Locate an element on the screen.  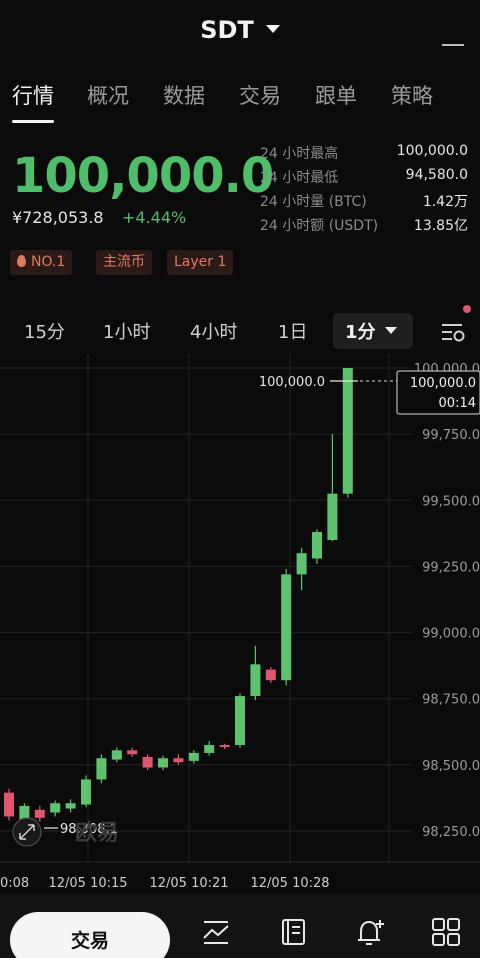
timeframe-1h: 1小时 is located at coordinates (127, 332).